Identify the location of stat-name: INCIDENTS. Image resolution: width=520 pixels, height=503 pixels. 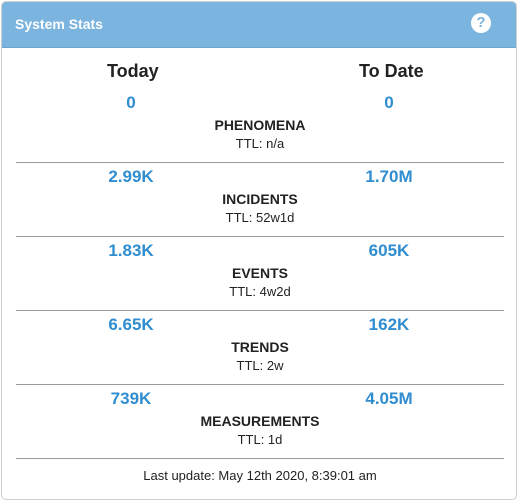
(260, 199).